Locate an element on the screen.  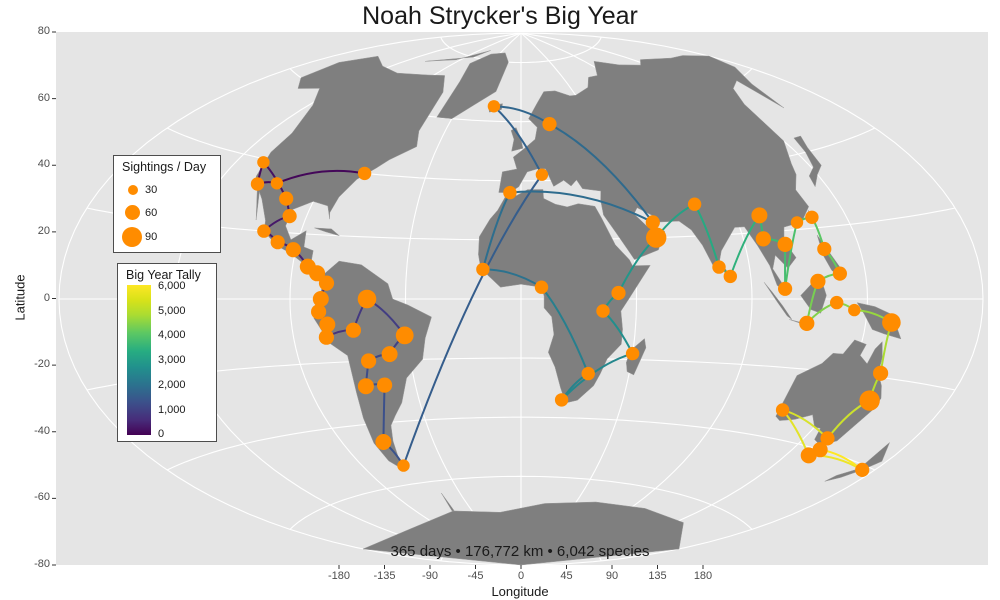
y-tick-label: 20 is located at coordinates (43, 230).